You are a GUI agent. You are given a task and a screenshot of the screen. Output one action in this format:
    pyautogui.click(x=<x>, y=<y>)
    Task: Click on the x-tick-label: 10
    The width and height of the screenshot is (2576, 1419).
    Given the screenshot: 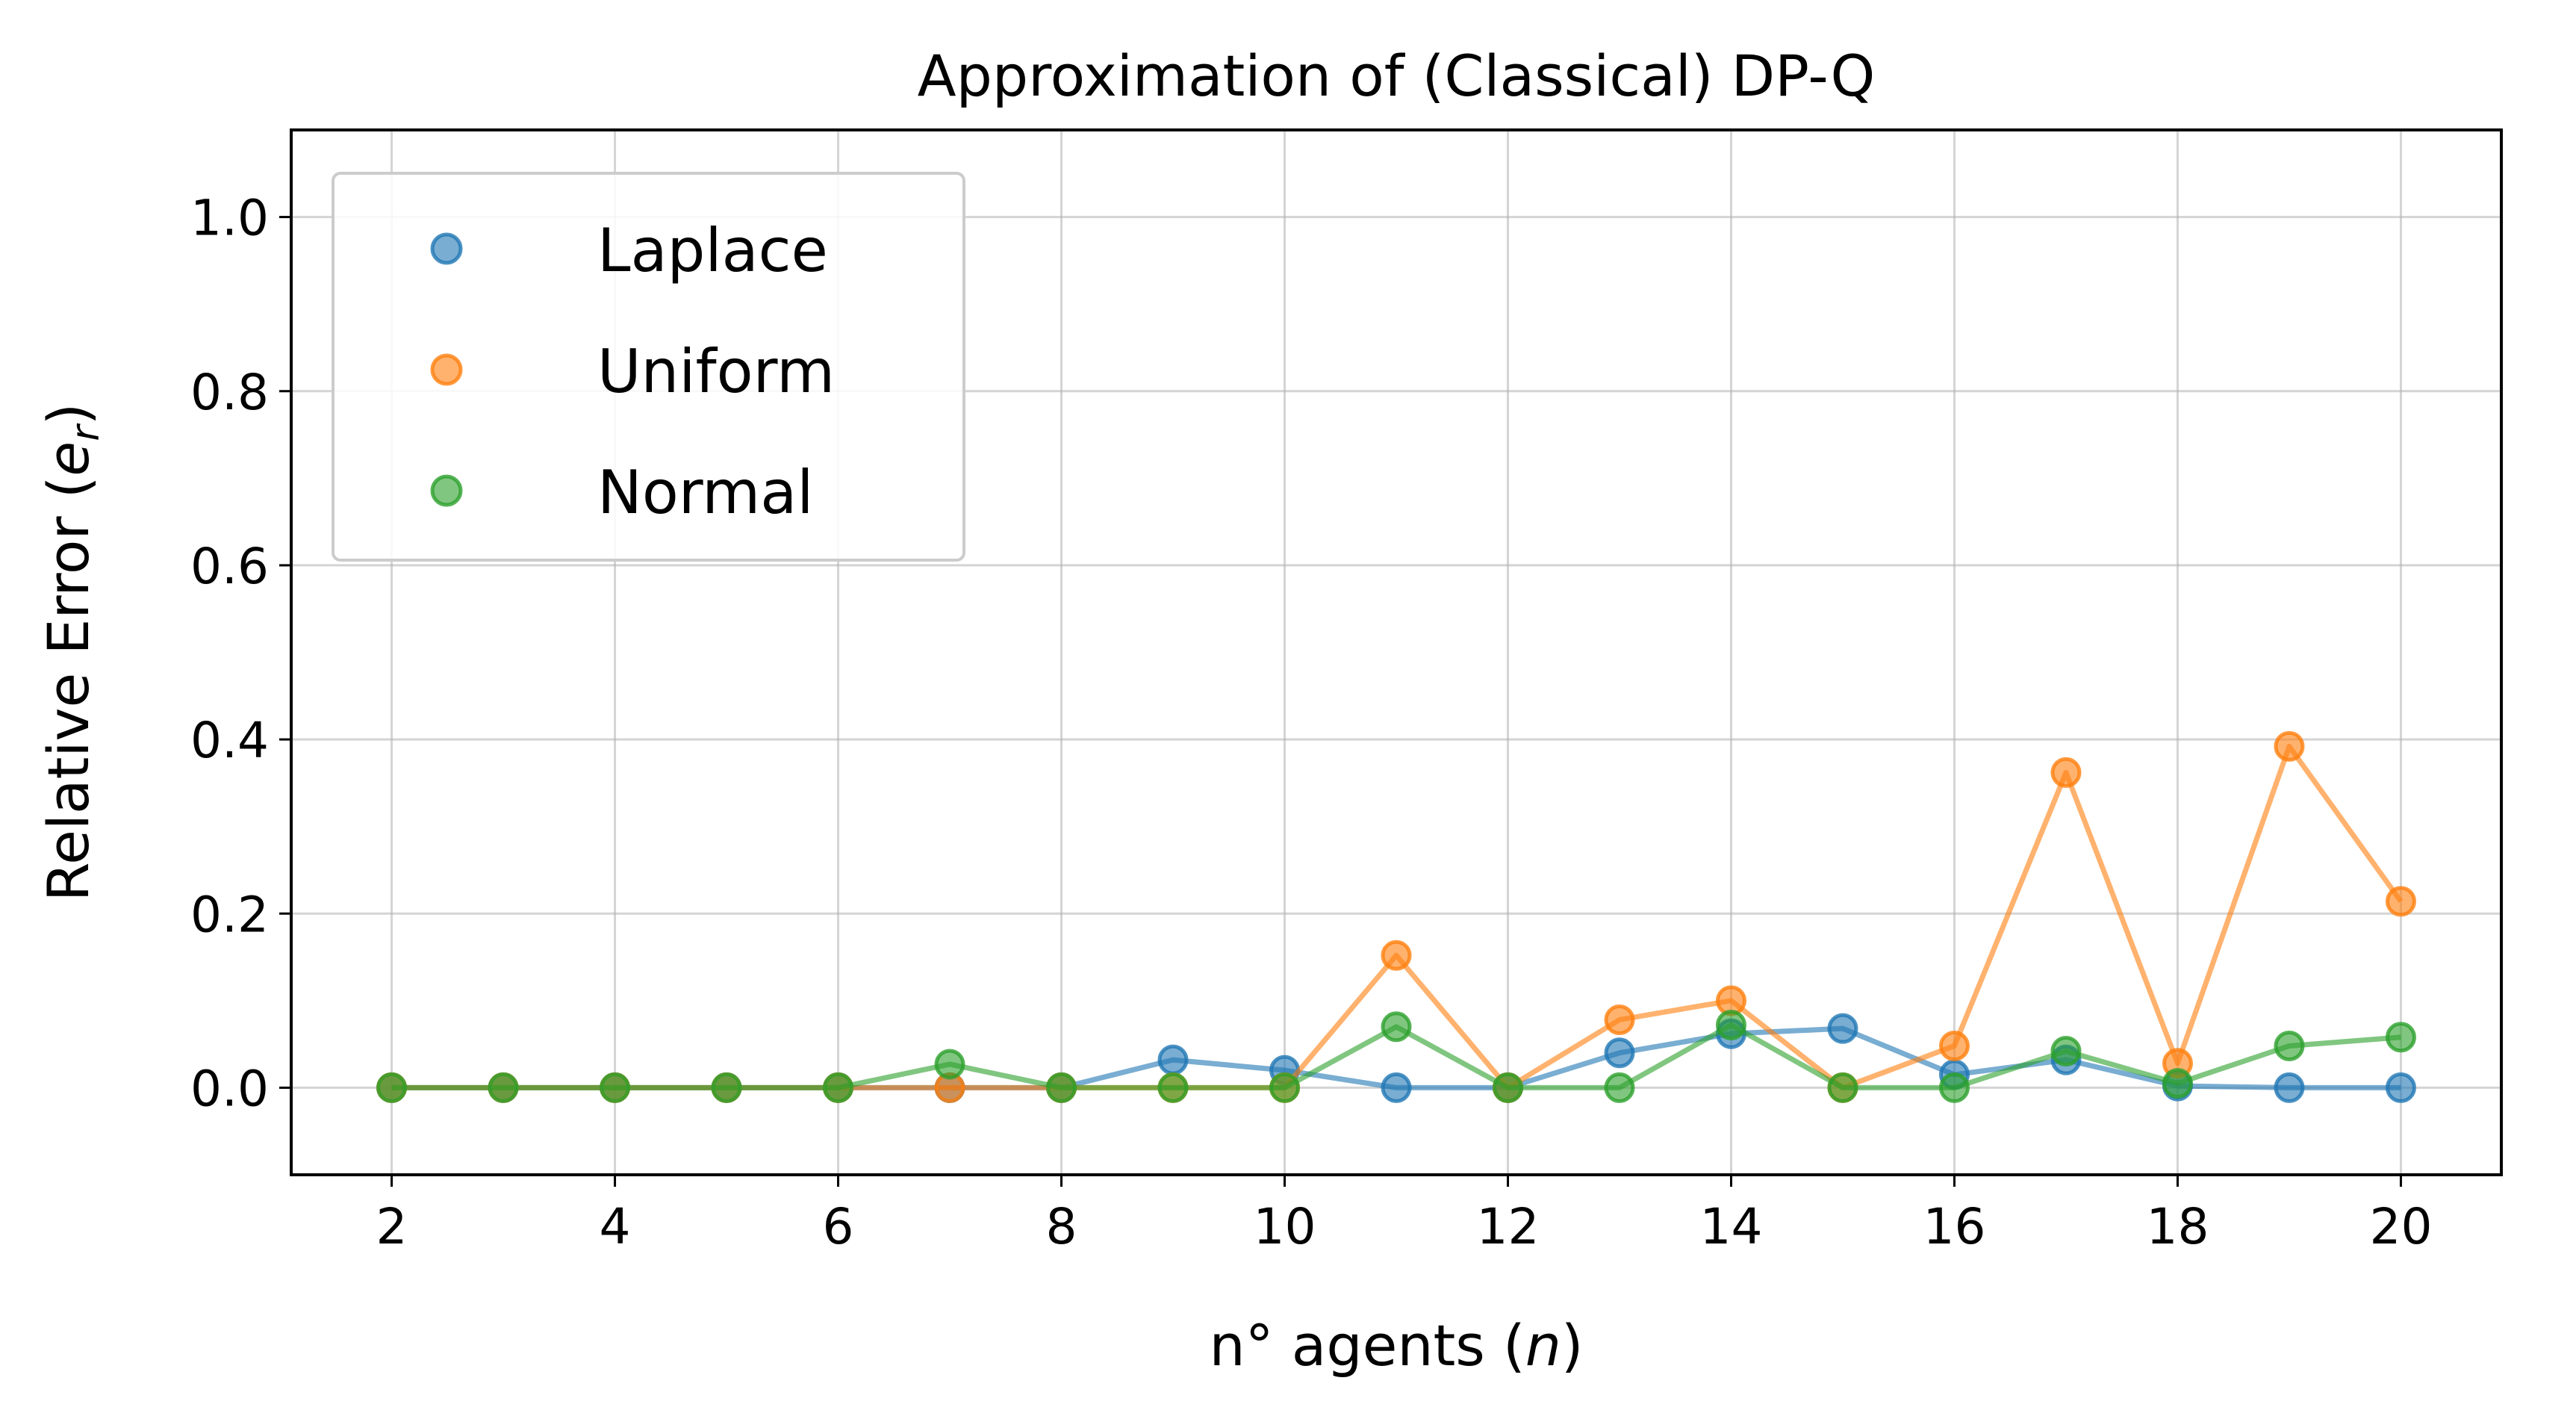 What is the action you would take?
    pyautogui.click(x=1285, y=1226)
    